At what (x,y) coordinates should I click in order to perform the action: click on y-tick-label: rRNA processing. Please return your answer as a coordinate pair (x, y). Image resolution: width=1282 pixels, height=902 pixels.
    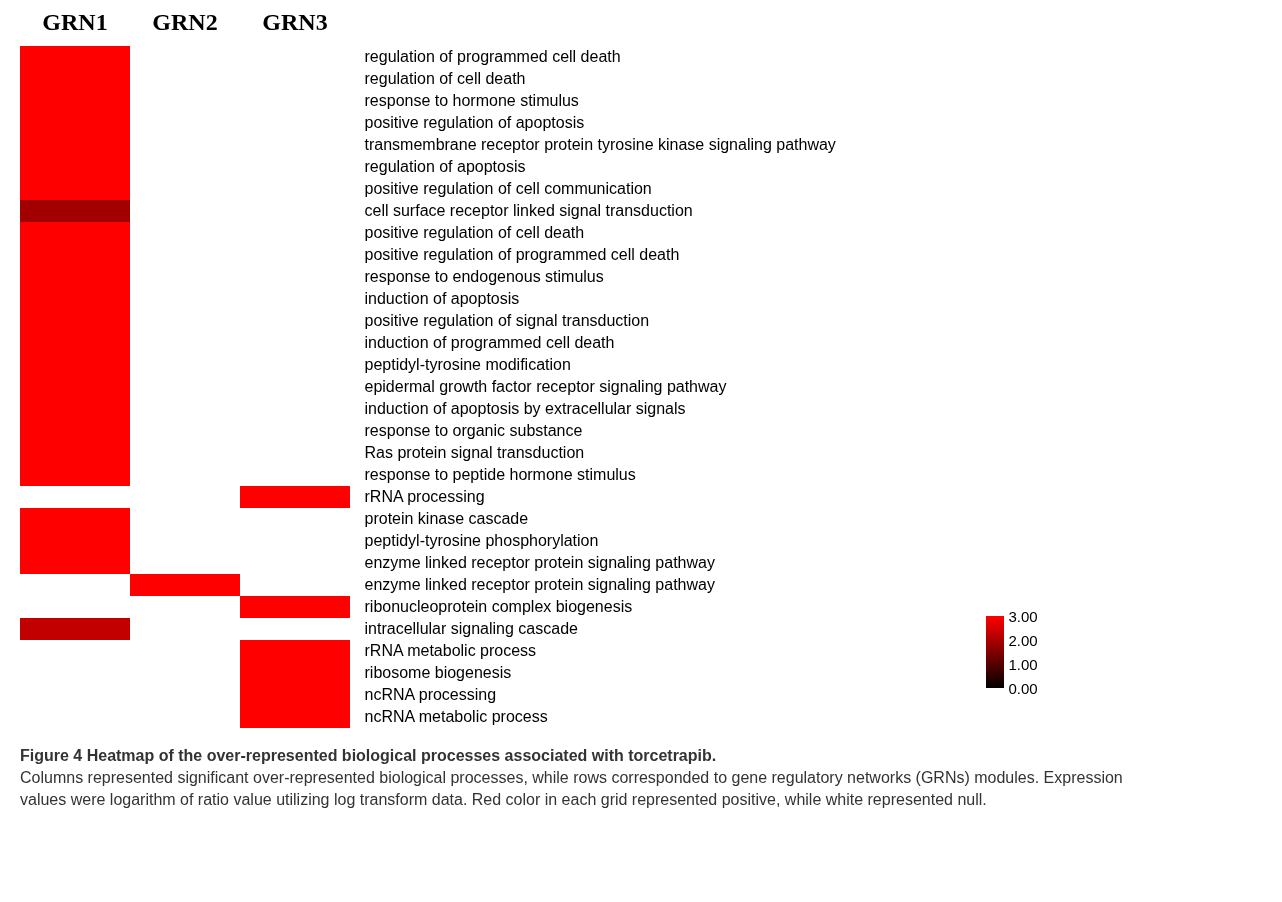
    Looking at the image, I should click on (424, 496).